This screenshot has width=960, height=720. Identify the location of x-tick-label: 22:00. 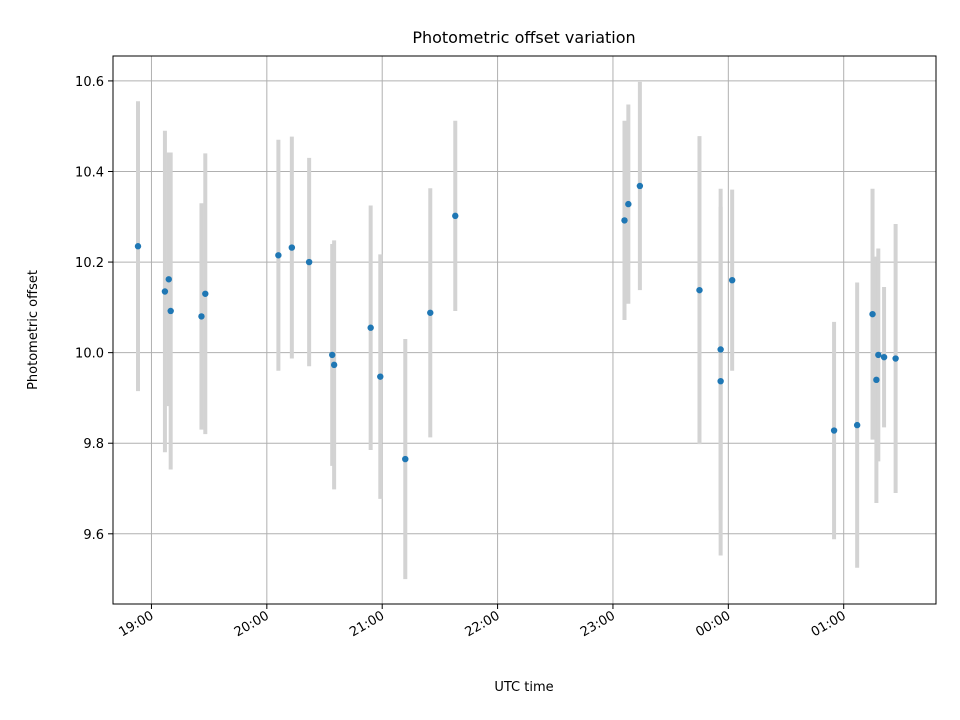
(483, 624).